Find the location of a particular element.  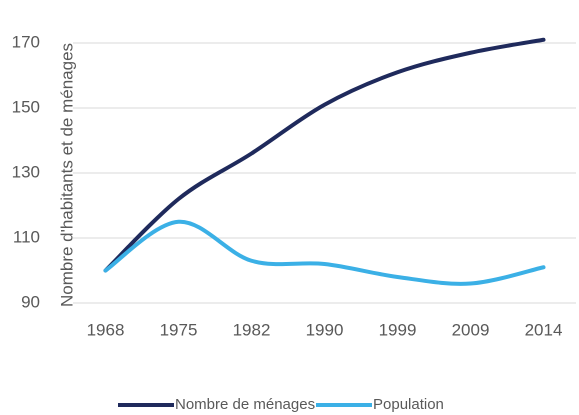

x-tick-label: 1990 is located at coordinates (325, 329).